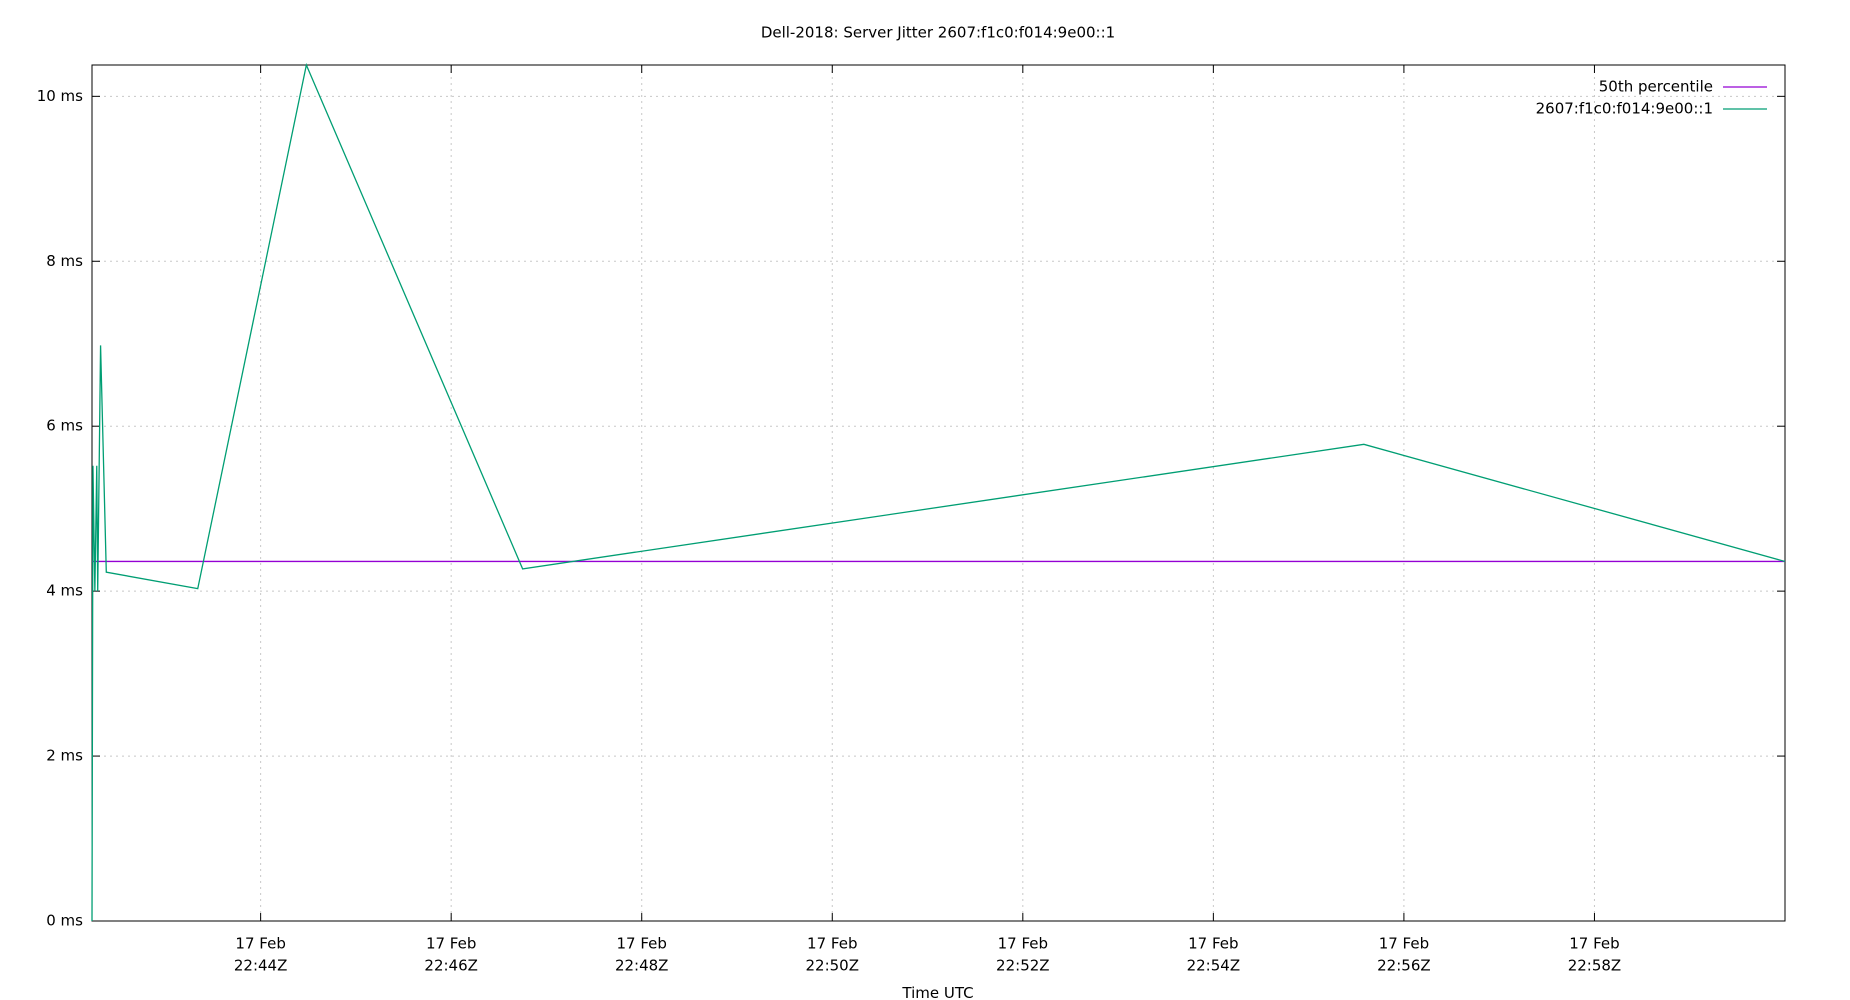  I want to click on y-tick-label: 10 ms, so click(60, 96).